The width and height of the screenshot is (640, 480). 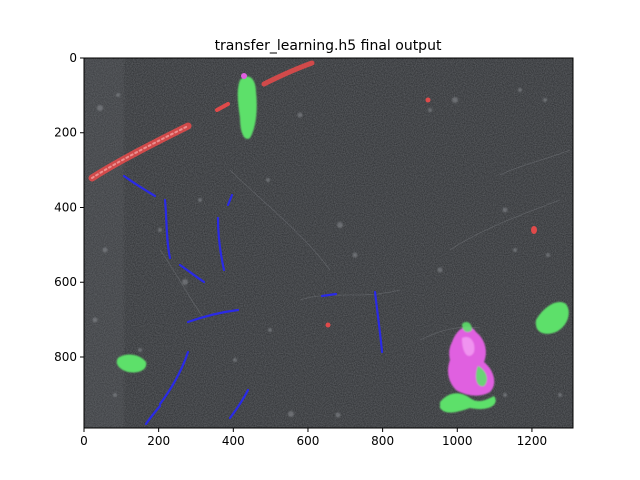 I want to click on y-tick-label: 800, so click(x=65, y=357).